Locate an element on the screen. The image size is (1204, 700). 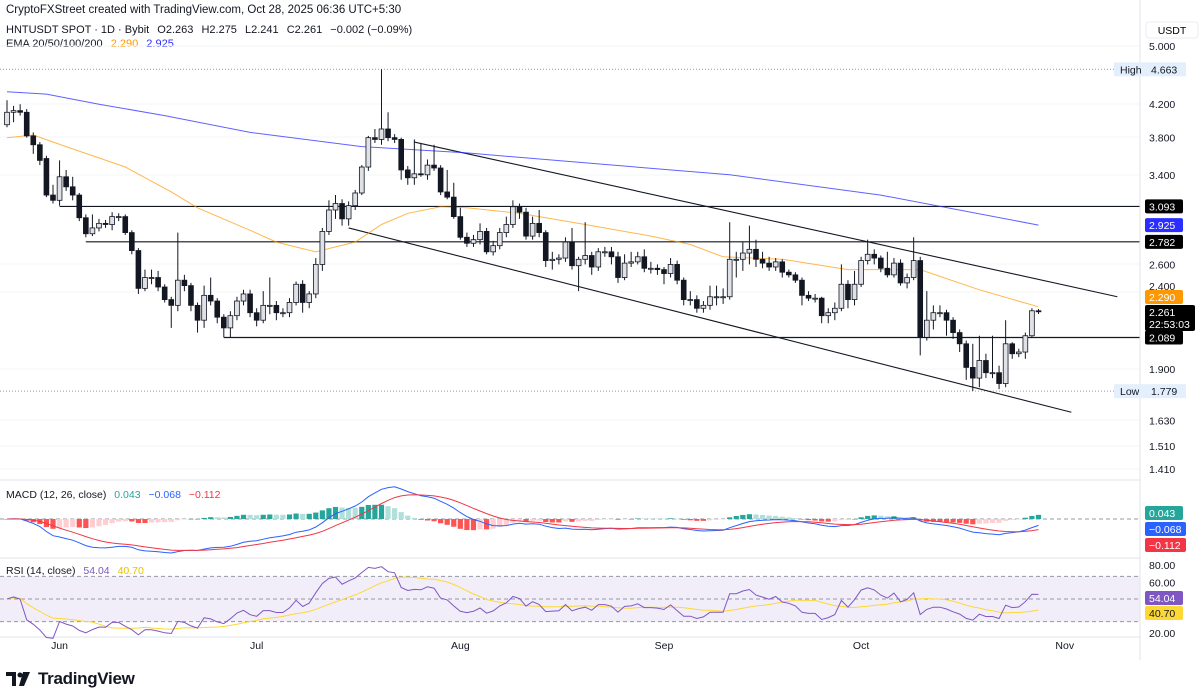
channel-trendline is located at coordinates (766, 219).